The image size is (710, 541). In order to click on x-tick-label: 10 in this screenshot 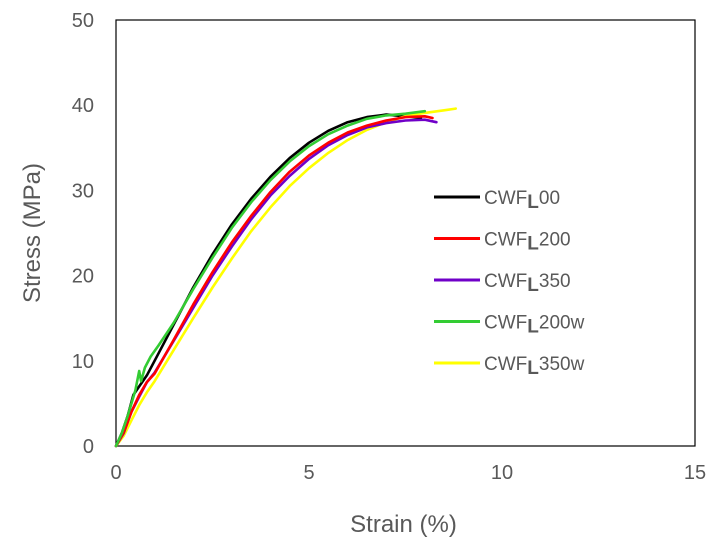, I will do `click(502, 473)`.